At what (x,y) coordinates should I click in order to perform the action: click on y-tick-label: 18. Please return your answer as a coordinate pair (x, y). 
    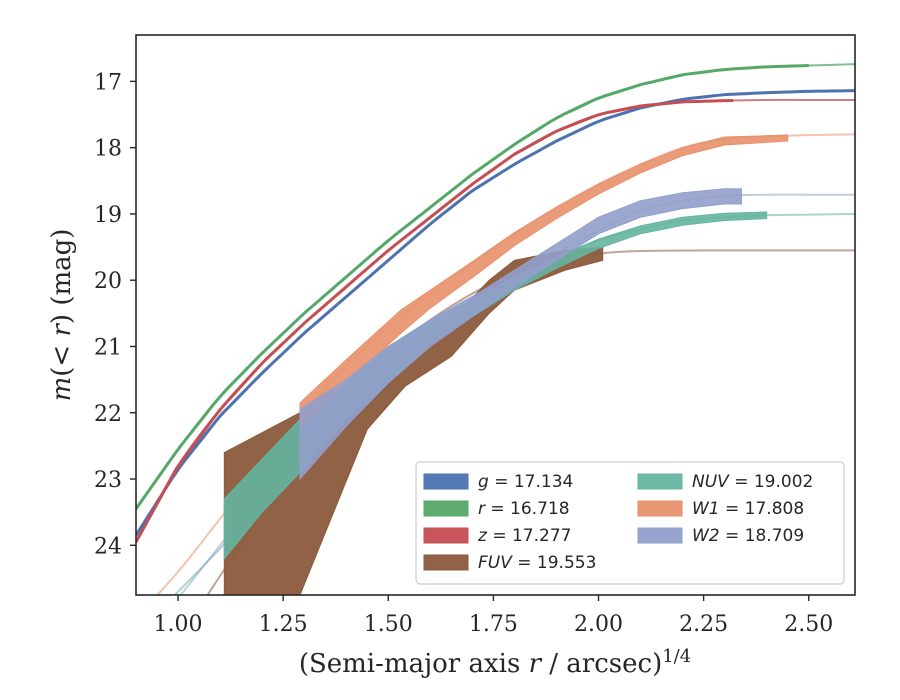
    Looking at the image, I should click on (108, 149).